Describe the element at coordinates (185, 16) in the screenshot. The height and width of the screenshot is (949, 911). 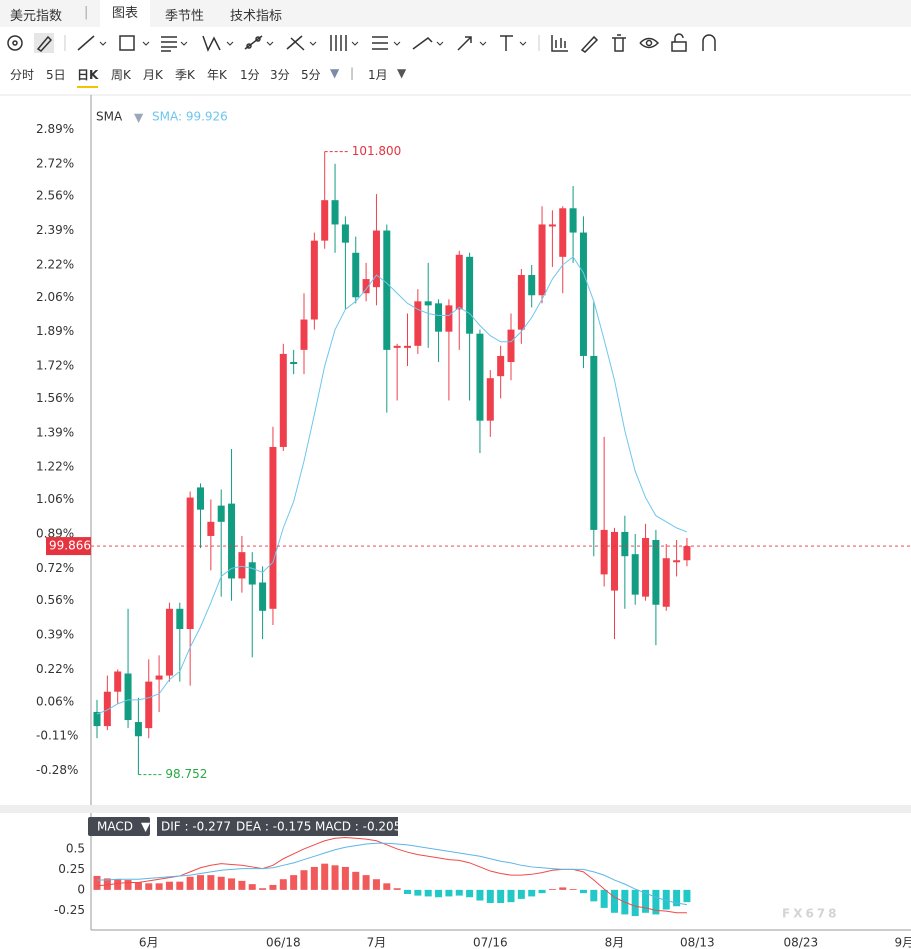
I see `tab: 季节性` at that location.